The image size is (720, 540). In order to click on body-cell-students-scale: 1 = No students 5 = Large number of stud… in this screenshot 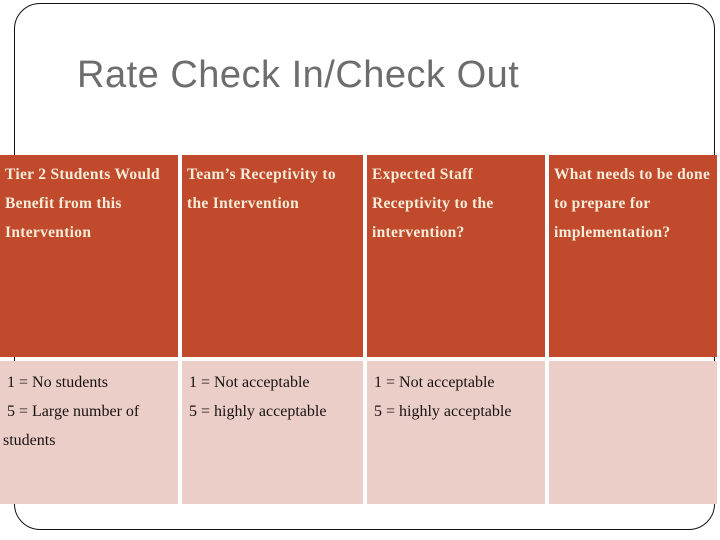, I will do `click(89, 432)`.